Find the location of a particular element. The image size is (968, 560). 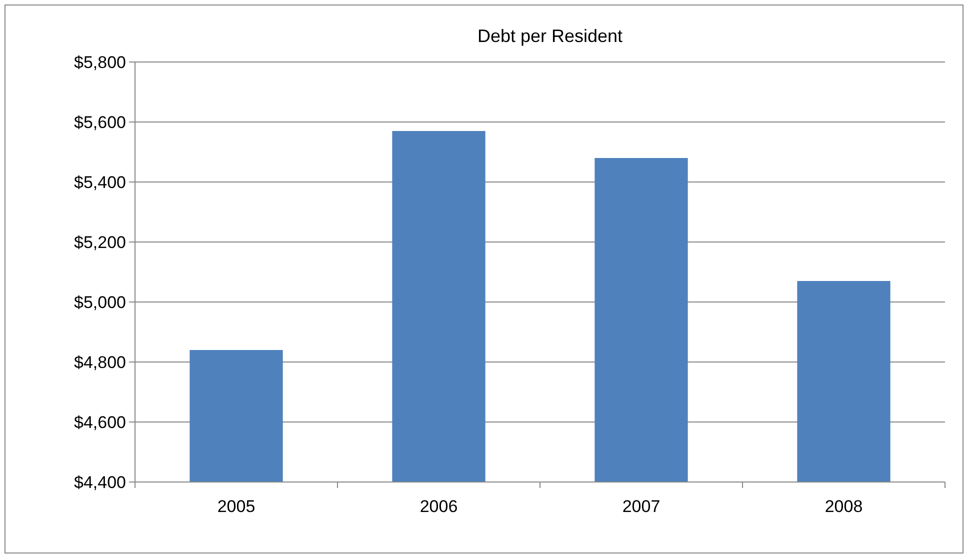

y-tick-label: $5,200 is located at coordinates (100, 242).